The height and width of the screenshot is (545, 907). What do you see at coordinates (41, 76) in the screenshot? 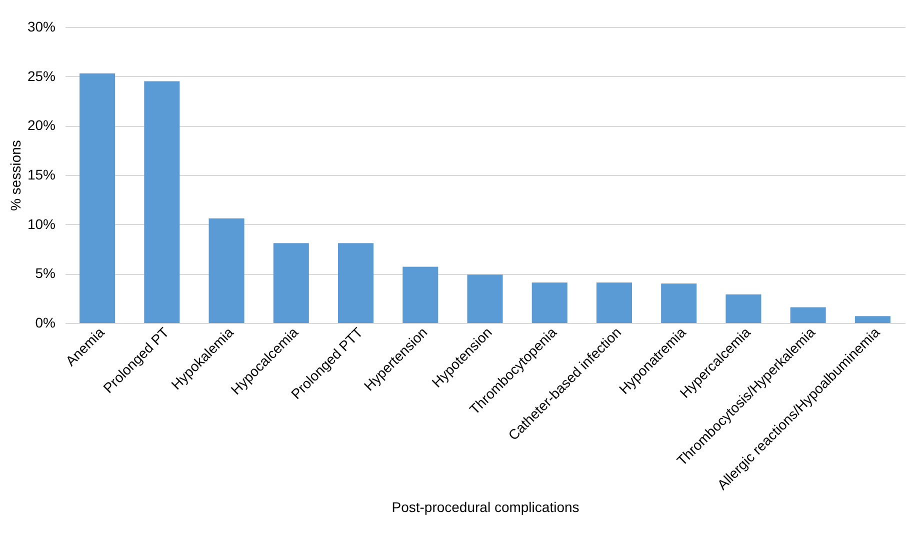
I see `y-tick-label: 25%` at bounding box center [41, 76].